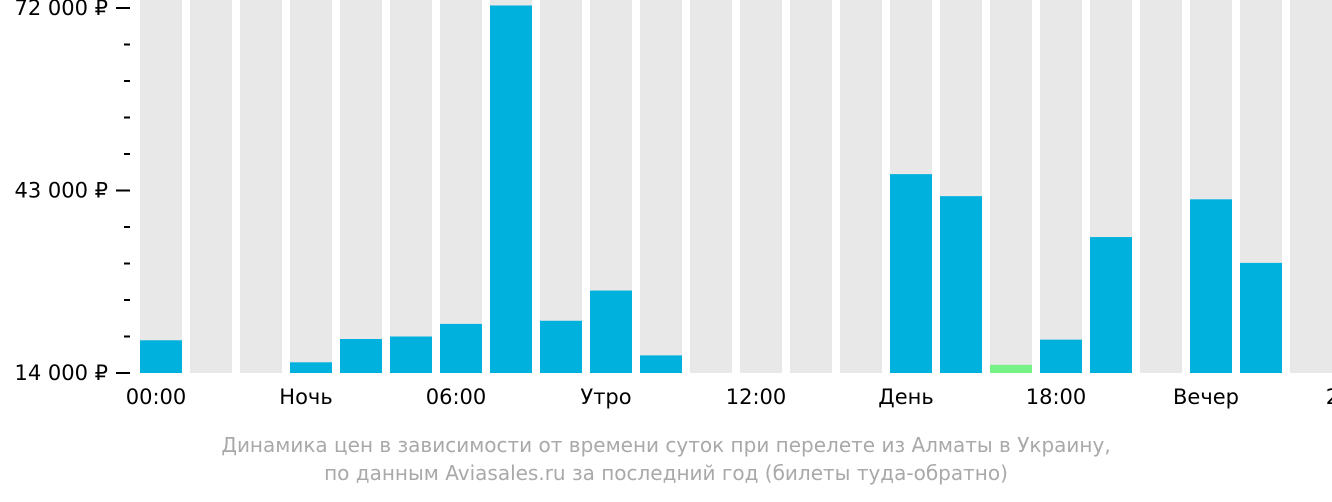 This screenshot has width=1332, height=502. Describe the element at coordinates (156, 397) in the screenshot. I see `x-tick-label: 00:00` at that location.